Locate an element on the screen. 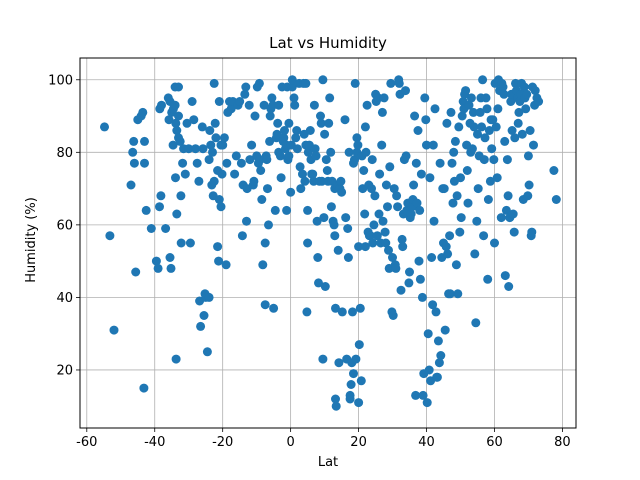 The width and height of the screenshot is (640, 480). y-tick-label: 100 is located at coordinates (60, 80).